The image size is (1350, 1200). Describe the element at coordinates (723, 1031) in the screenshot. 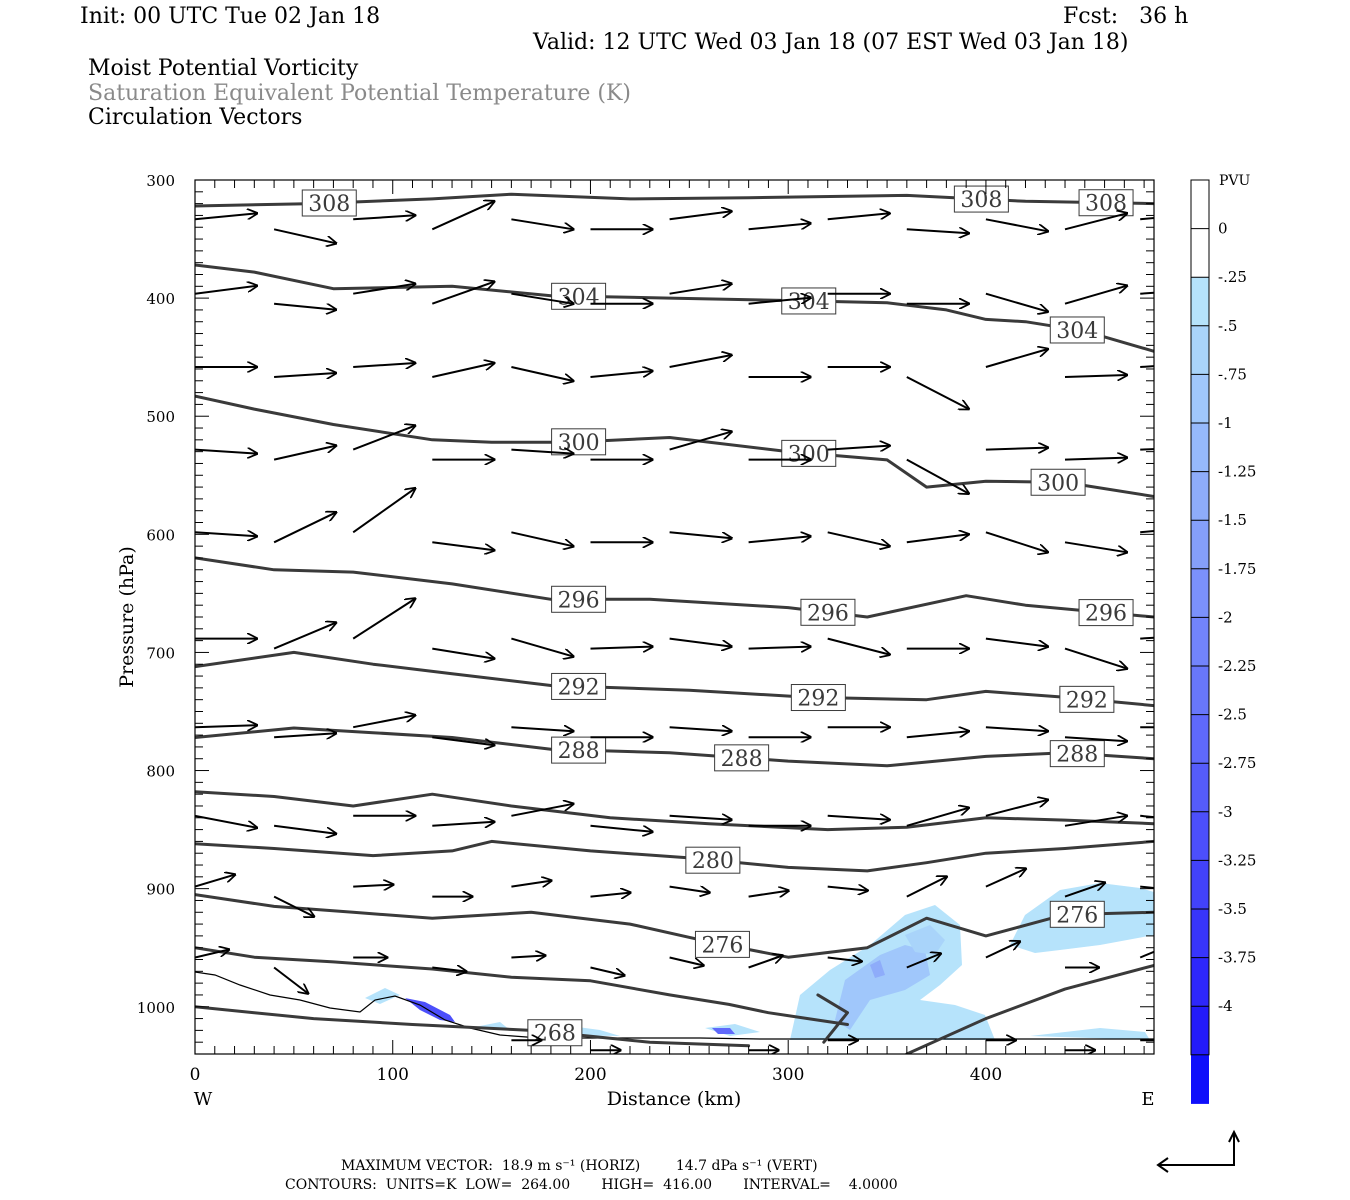

I see `pv-shade-dark` at that location.